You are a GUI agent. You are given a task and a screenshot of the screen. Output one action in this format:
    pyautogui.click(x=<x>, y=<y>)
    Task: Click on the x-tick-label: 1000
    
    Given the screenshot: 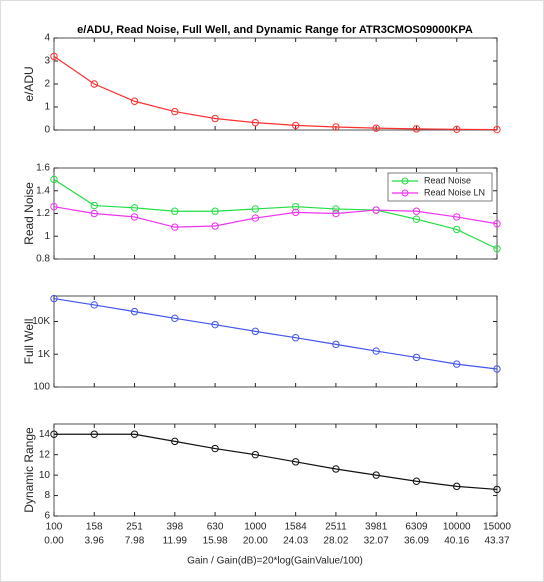 What is the action you would take?
    pyautogui.click(x=255, y=527)
    